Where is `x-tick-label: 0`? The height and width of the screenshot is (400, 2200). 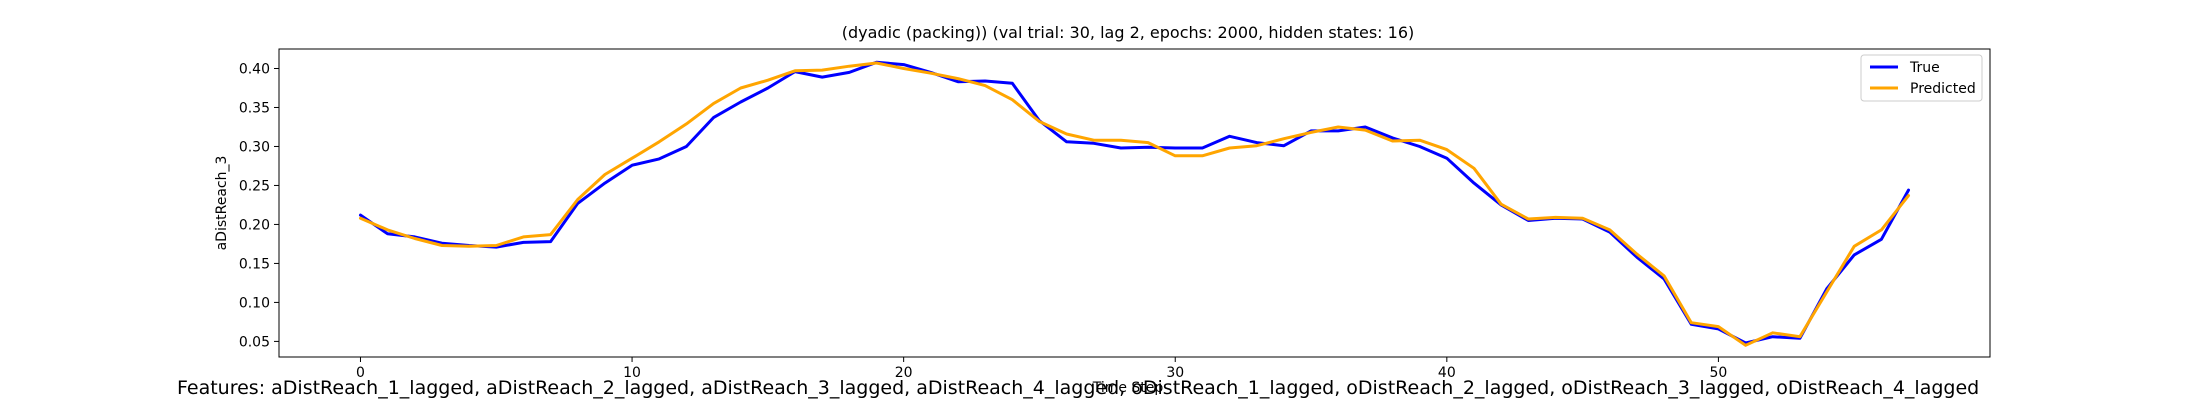
x-tick-label: 0 is located at coordinates (360, 373).